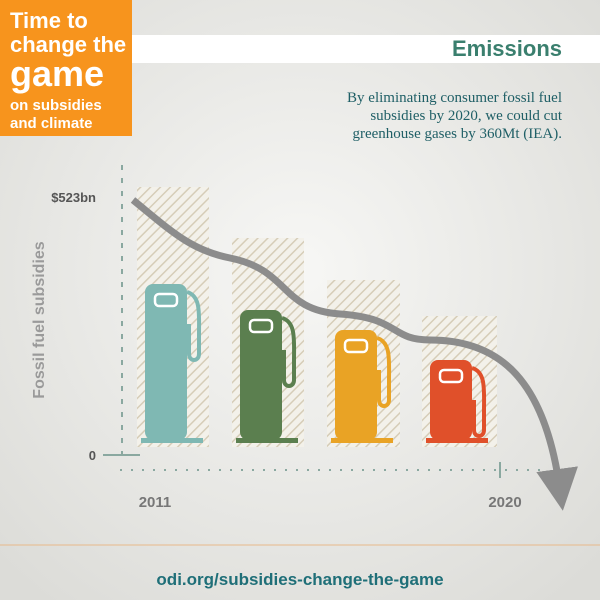 Image resolution: width=600 pixels, height=600 pixels. Describe the element at coordinates (362, 49) in the screenshot. I see `title-banner` at that location.